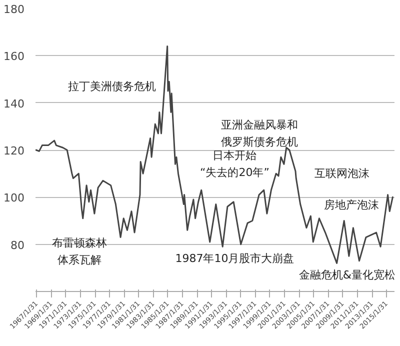 This screenshot has width=400, height=346. I want to click on y-tick-label: 160, so click(14, 57).